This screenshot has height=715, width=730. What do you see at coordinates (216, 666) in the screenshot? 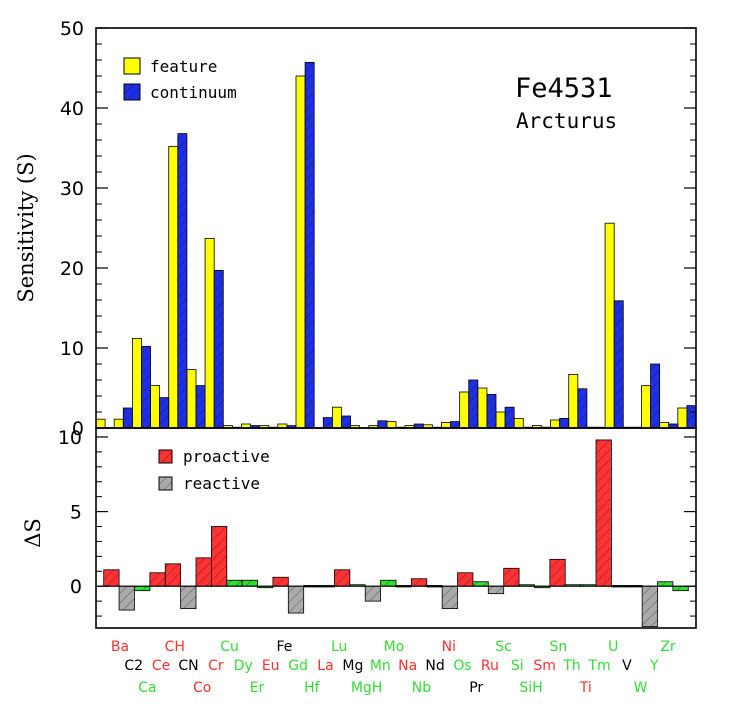
I see `element-label: Cr` at bounding box center [216, 666].